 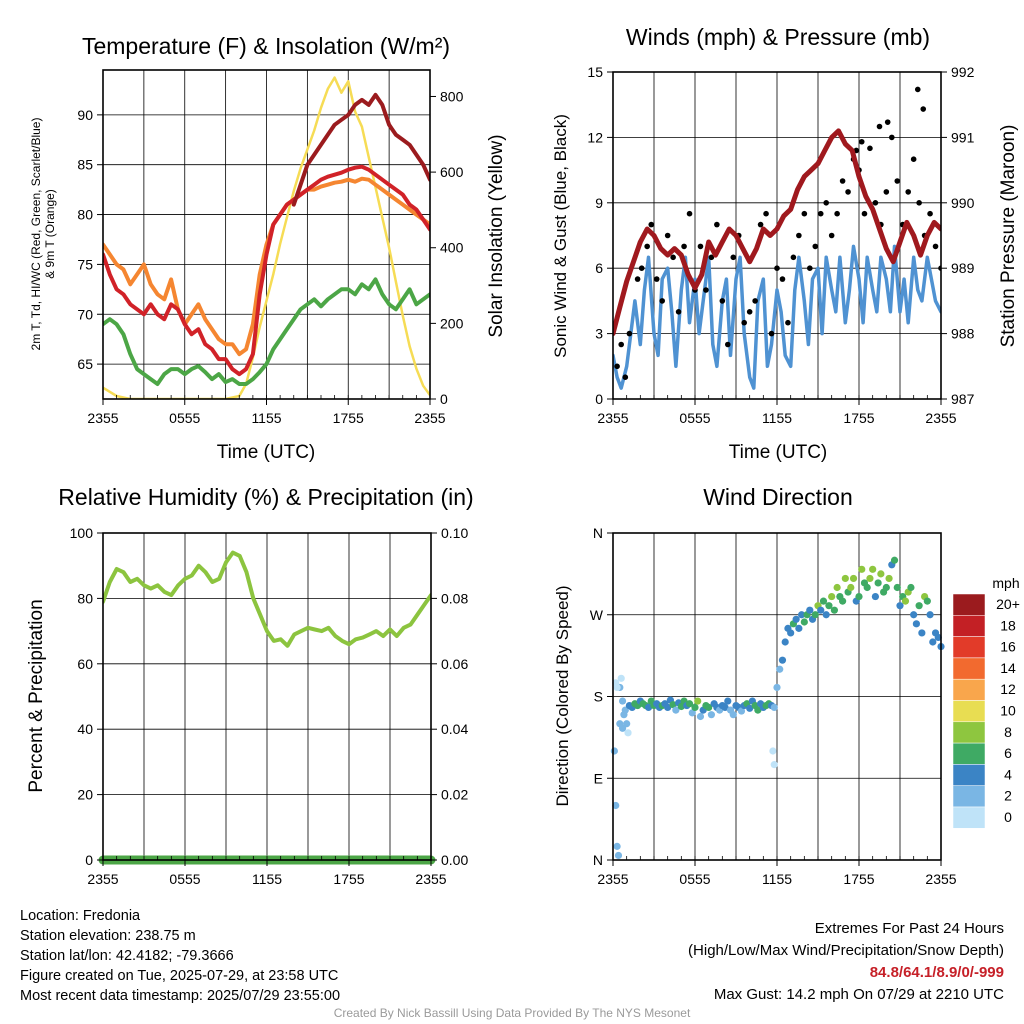 I want to click on wind-ylabel: Sonic Wind & Gust (Blue, Black), so click(x=560, y=236).